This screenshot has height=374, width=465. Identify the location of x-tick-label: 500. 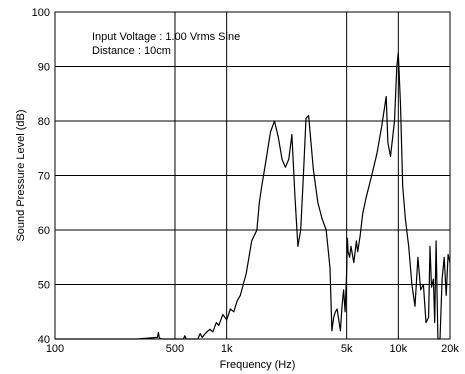
(175, 349).